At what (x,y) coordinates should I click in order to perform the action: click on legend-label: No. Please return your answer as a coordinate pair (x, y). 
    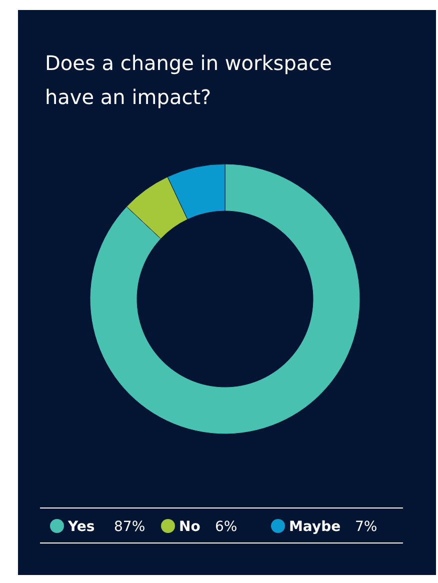
    Looking at the image, I should click on (190, 527).